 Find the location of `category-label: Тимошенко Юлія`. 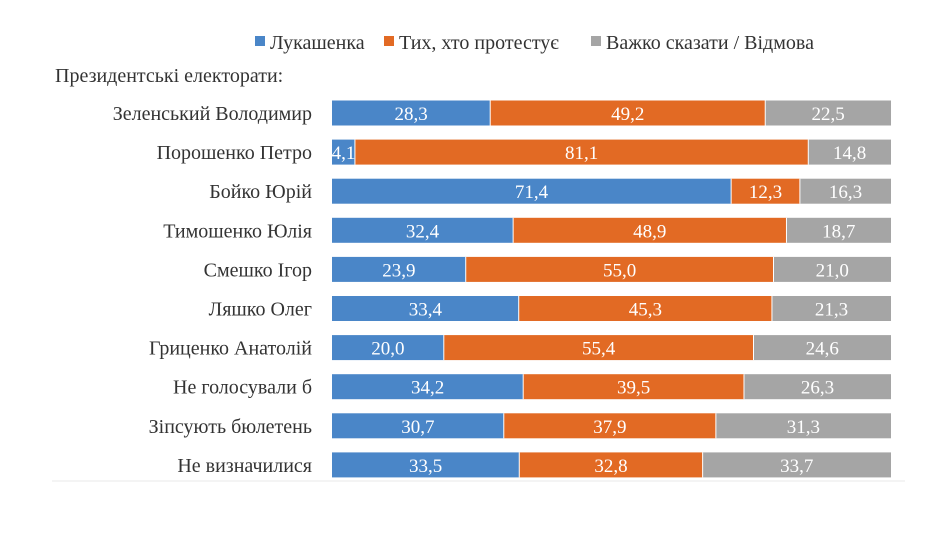

category-label: Тимошенко Юлія is located at coordinates (237, 231).